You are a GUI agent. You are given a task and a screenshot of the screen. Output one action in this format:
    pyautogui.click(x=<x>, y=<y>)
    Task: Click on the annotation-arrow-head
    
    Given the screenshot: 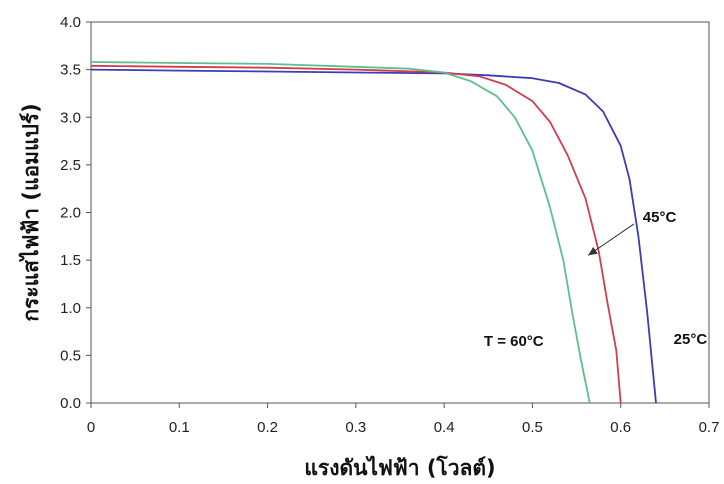 What is the action you would take?
    pyautogui.click(x=593, y=251)
    